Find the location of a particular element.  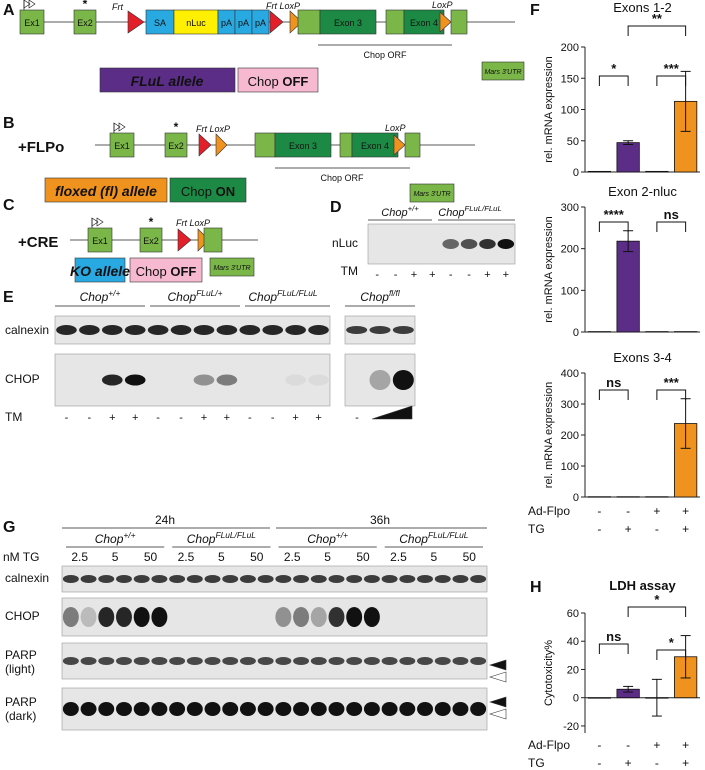

lane-label: 2.5 is located at coordinates (398, 557).